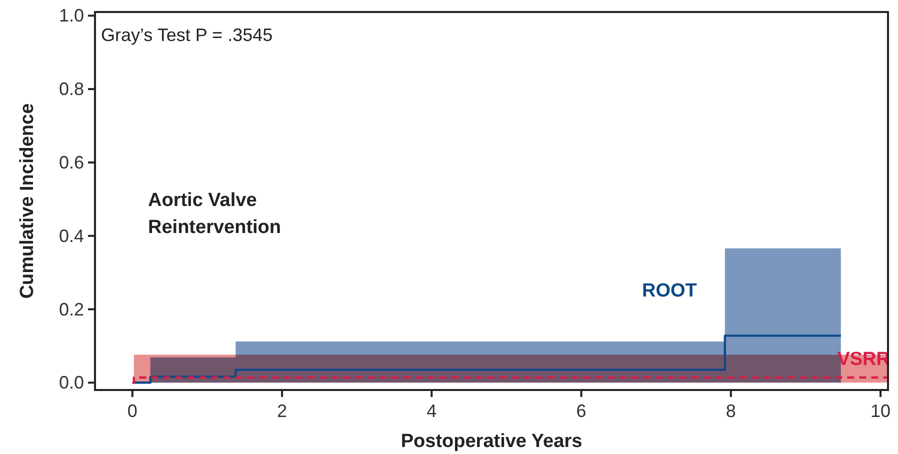 Image resolution: width=898 pixels, height=454 pixels. Describe the element at coordinates (71, 382) in the screenshot. I see `y-tick-label: 0.0` at that location.